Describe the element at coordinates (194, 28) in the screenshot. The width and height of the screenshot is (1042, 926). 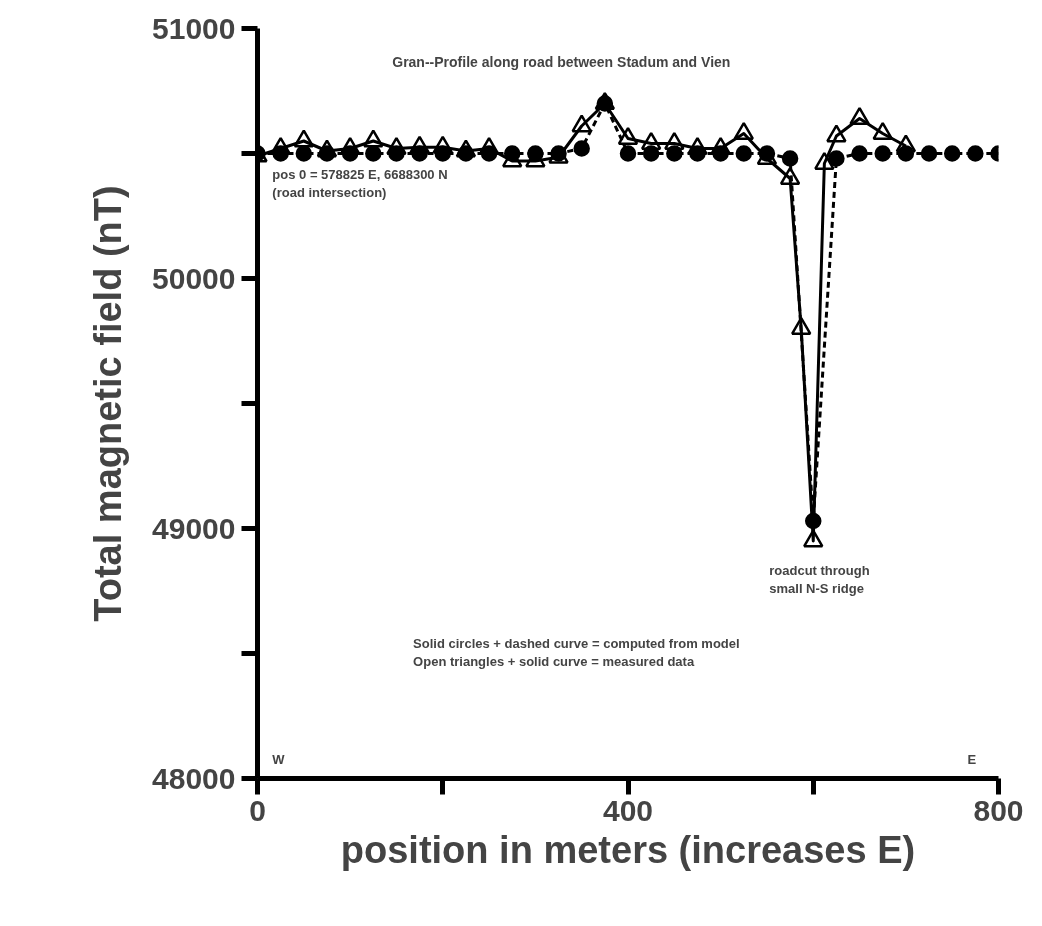
I see `y-tick-label: 51000` at that location.